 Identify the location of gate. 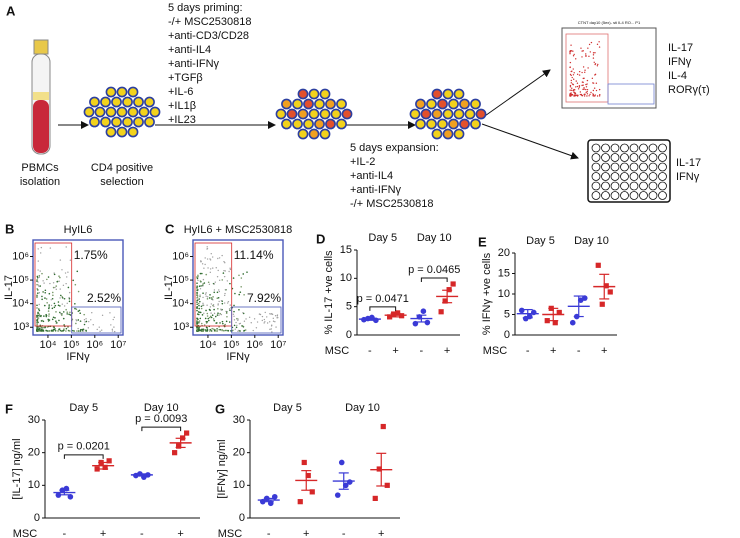
(53, 284).